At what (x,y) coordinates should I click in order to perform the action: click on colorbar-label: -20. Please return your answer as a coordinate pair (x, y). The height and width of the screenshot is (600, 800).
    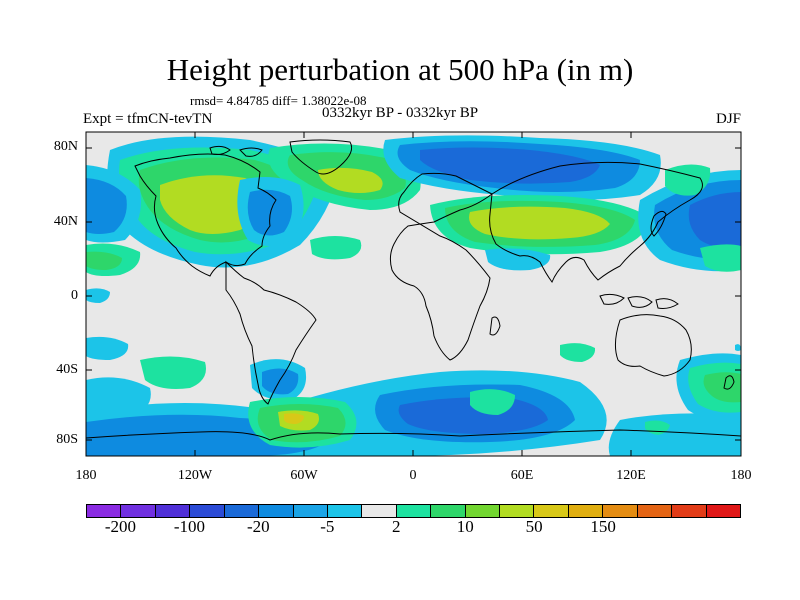
    Looking at the image, I should click on (258, 526).